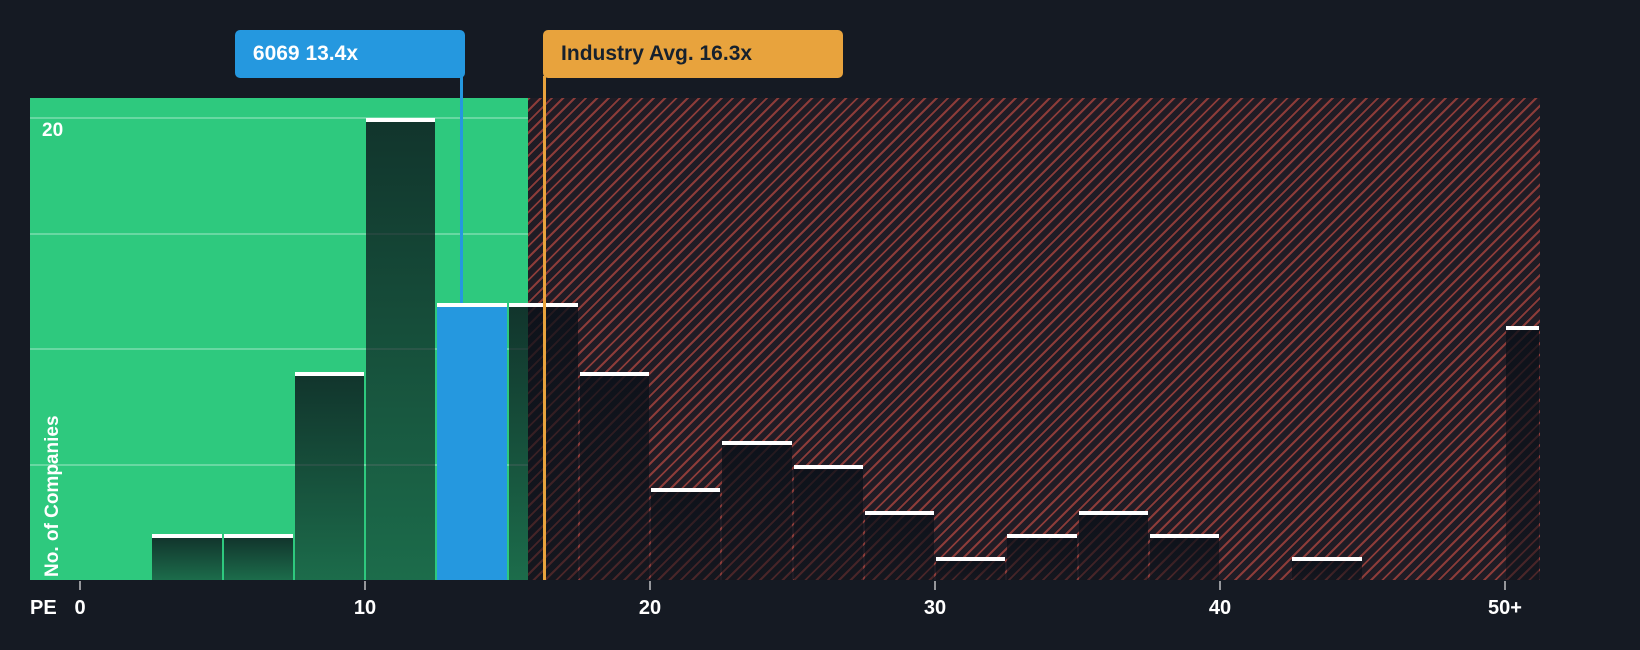  I want to click on histogram-bar-pe-2.5, so click(187, 556).